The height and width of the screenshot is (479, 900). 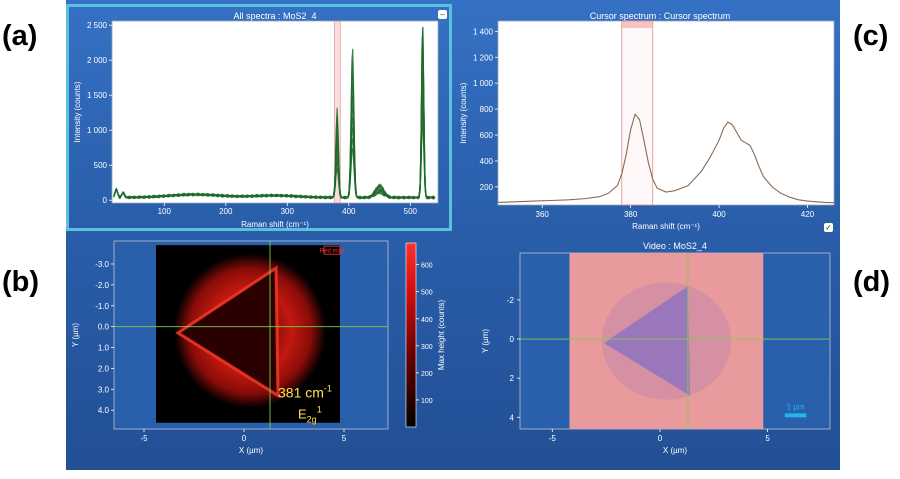 What do you see at coordinates (101, 165) in the screenshot?
I see `y-tick-label: 500` at bounding box center [101, 165].